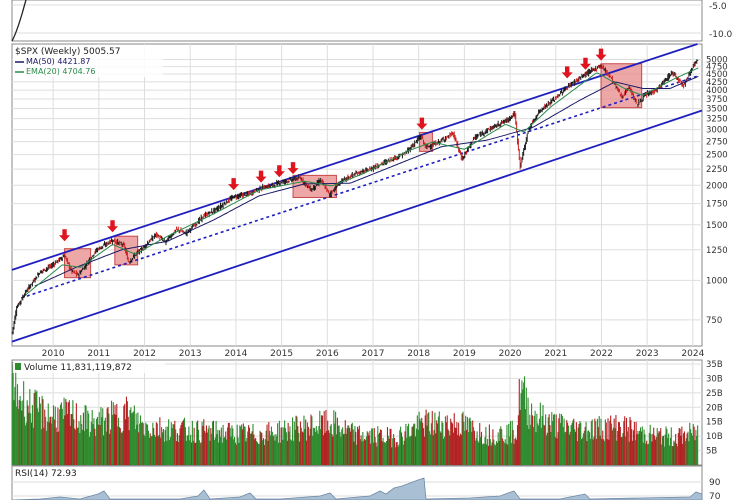 This screenshot has height=504, width=740. I want to click on volume-tick-label: 15B, so click(714, 423).